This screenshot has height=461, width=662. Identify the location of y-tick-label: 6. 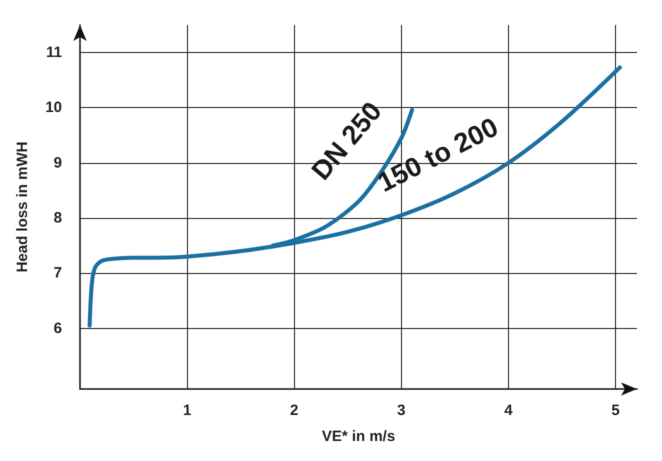
(58, 328).